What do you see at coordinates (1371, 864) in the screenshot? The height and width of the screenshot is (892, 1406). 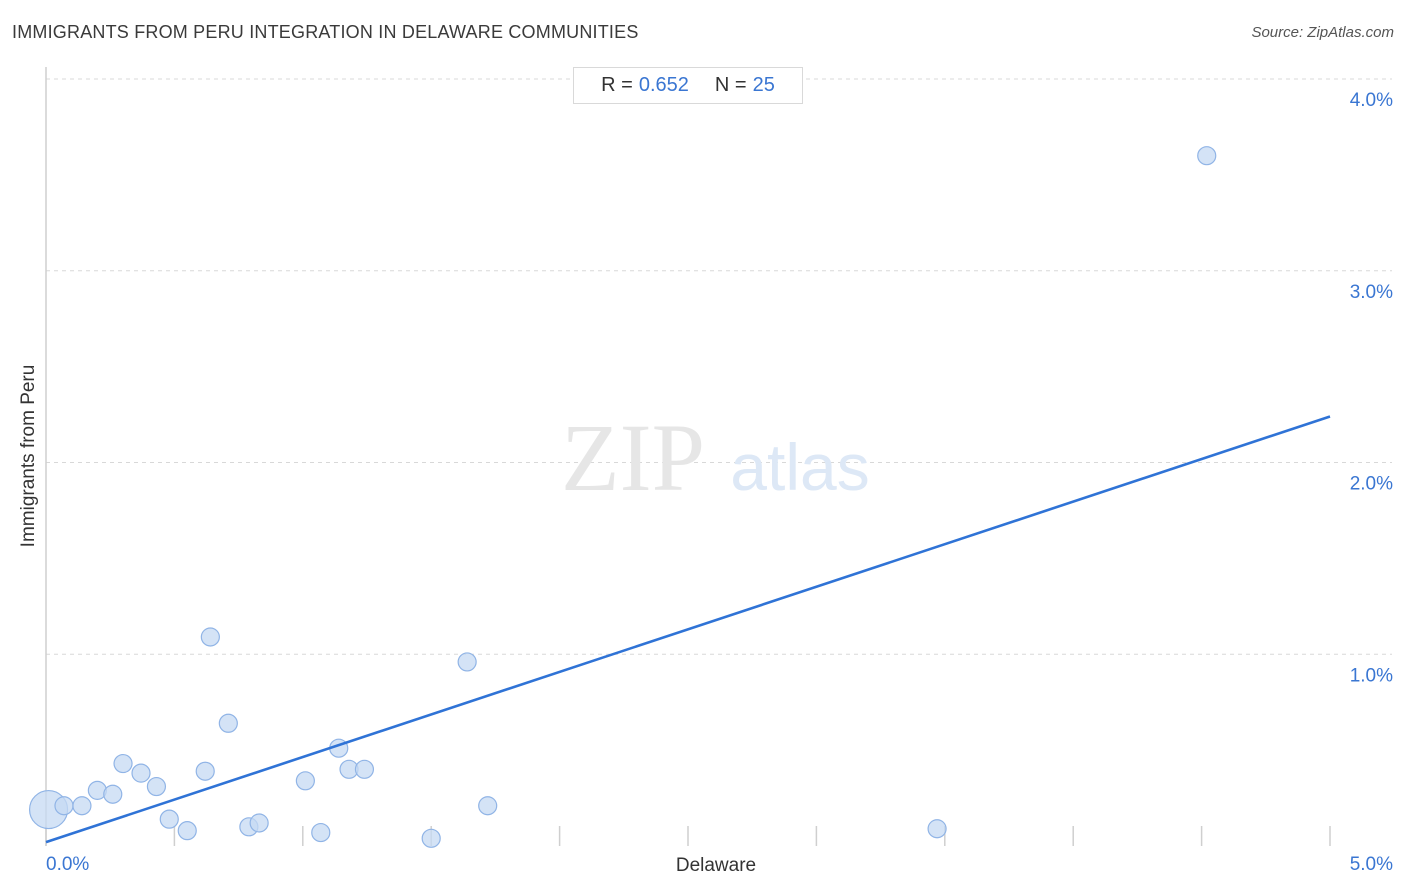 I see `x-tick-label: 5.0%` at bounding box center [1371, 864].